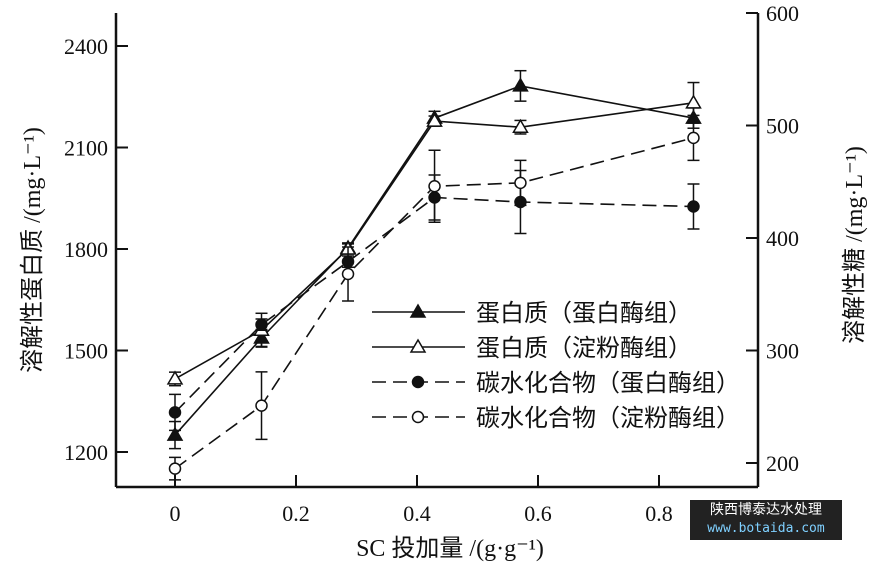 The height and width of the screenshot is (564, 881). Describe the element at coordinates (86, 148) in the screenshot. I see `y-tick-label: 2100` at that location.